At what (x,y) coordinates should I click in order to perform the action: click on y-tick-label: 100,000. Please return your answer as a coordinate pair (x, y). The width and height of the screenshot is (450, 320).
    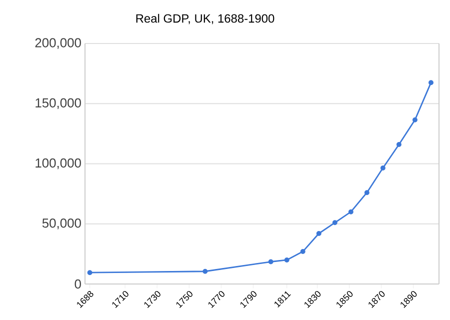
    Looking at the image, I should click on (58, 164).